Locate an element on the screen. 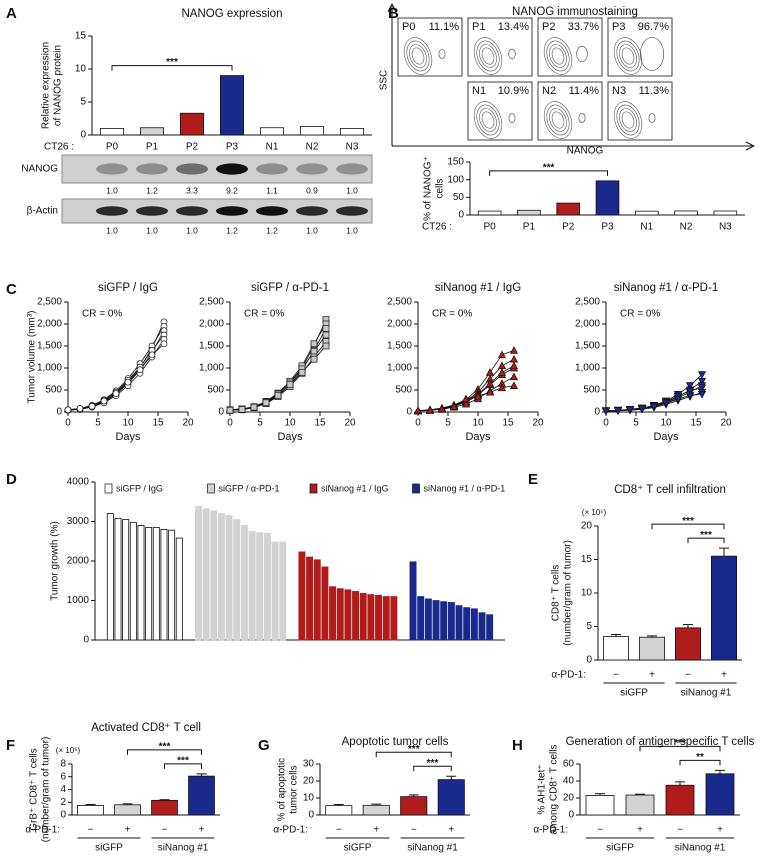 The height and width of the screenshot is (858, 764). y-axis-label: among CD8⁺ T cells is located at coordinates (554, 790).